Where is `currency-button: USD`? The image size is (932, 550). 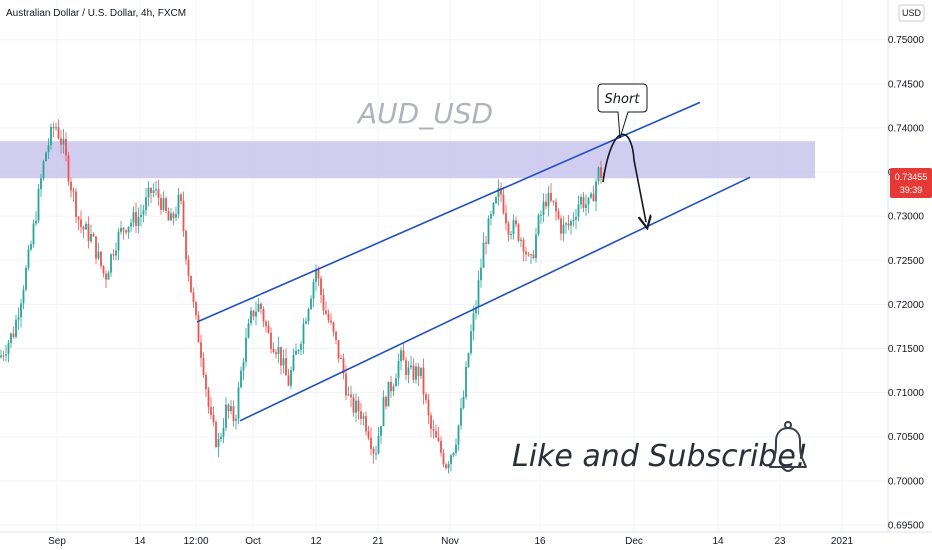 currency-button: USD is located at coordinates (911, 13).